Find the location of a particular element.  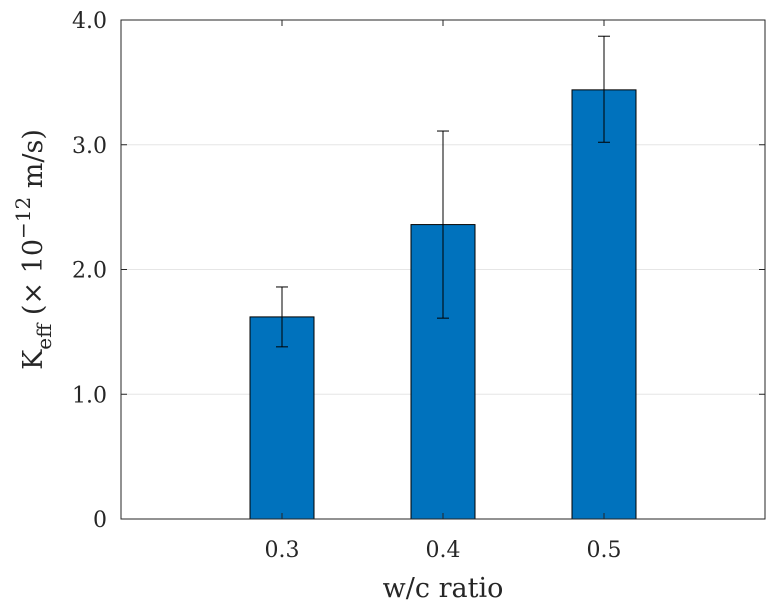

x-tick-label: 0.5 is located at coordinates (604, 550).